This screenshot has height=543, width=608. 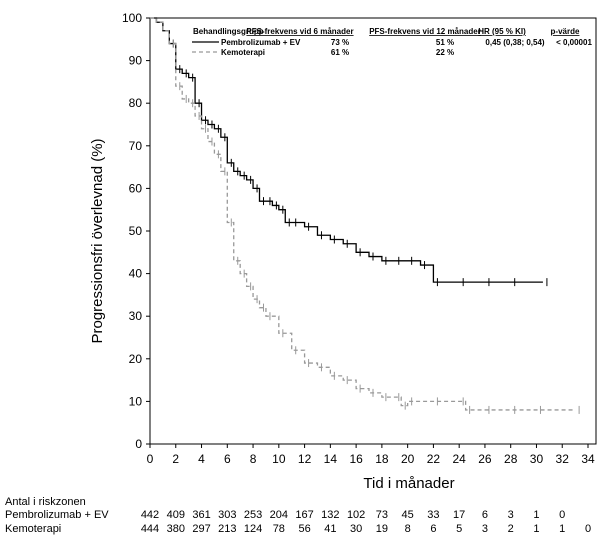 What do you see at coordinates (136, 61) in the screenshot?
I see `y-tick-label: 90` at bounding box center [136, 61].